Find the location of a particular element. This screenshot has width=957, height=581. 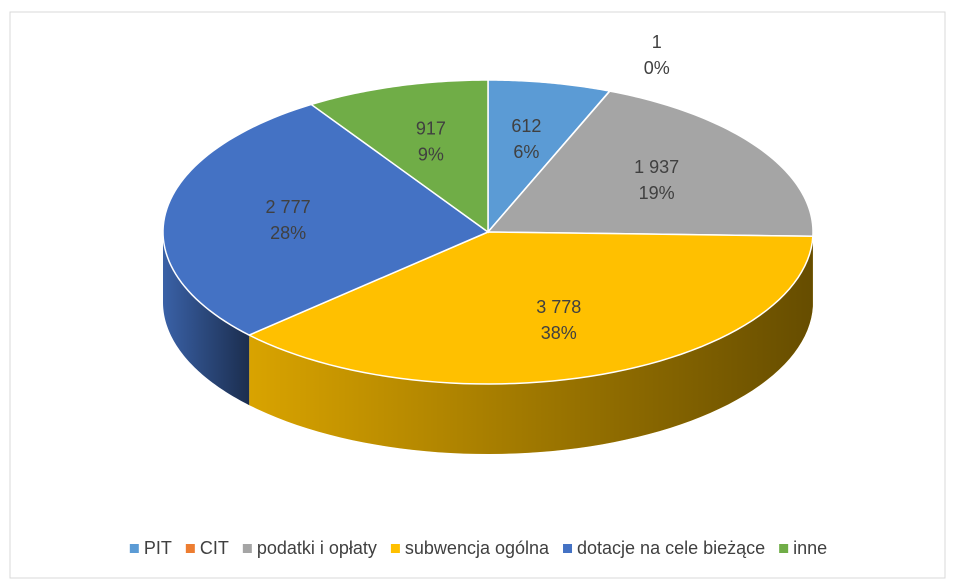

legend-label: CIT is located at coordinates (214, 548).